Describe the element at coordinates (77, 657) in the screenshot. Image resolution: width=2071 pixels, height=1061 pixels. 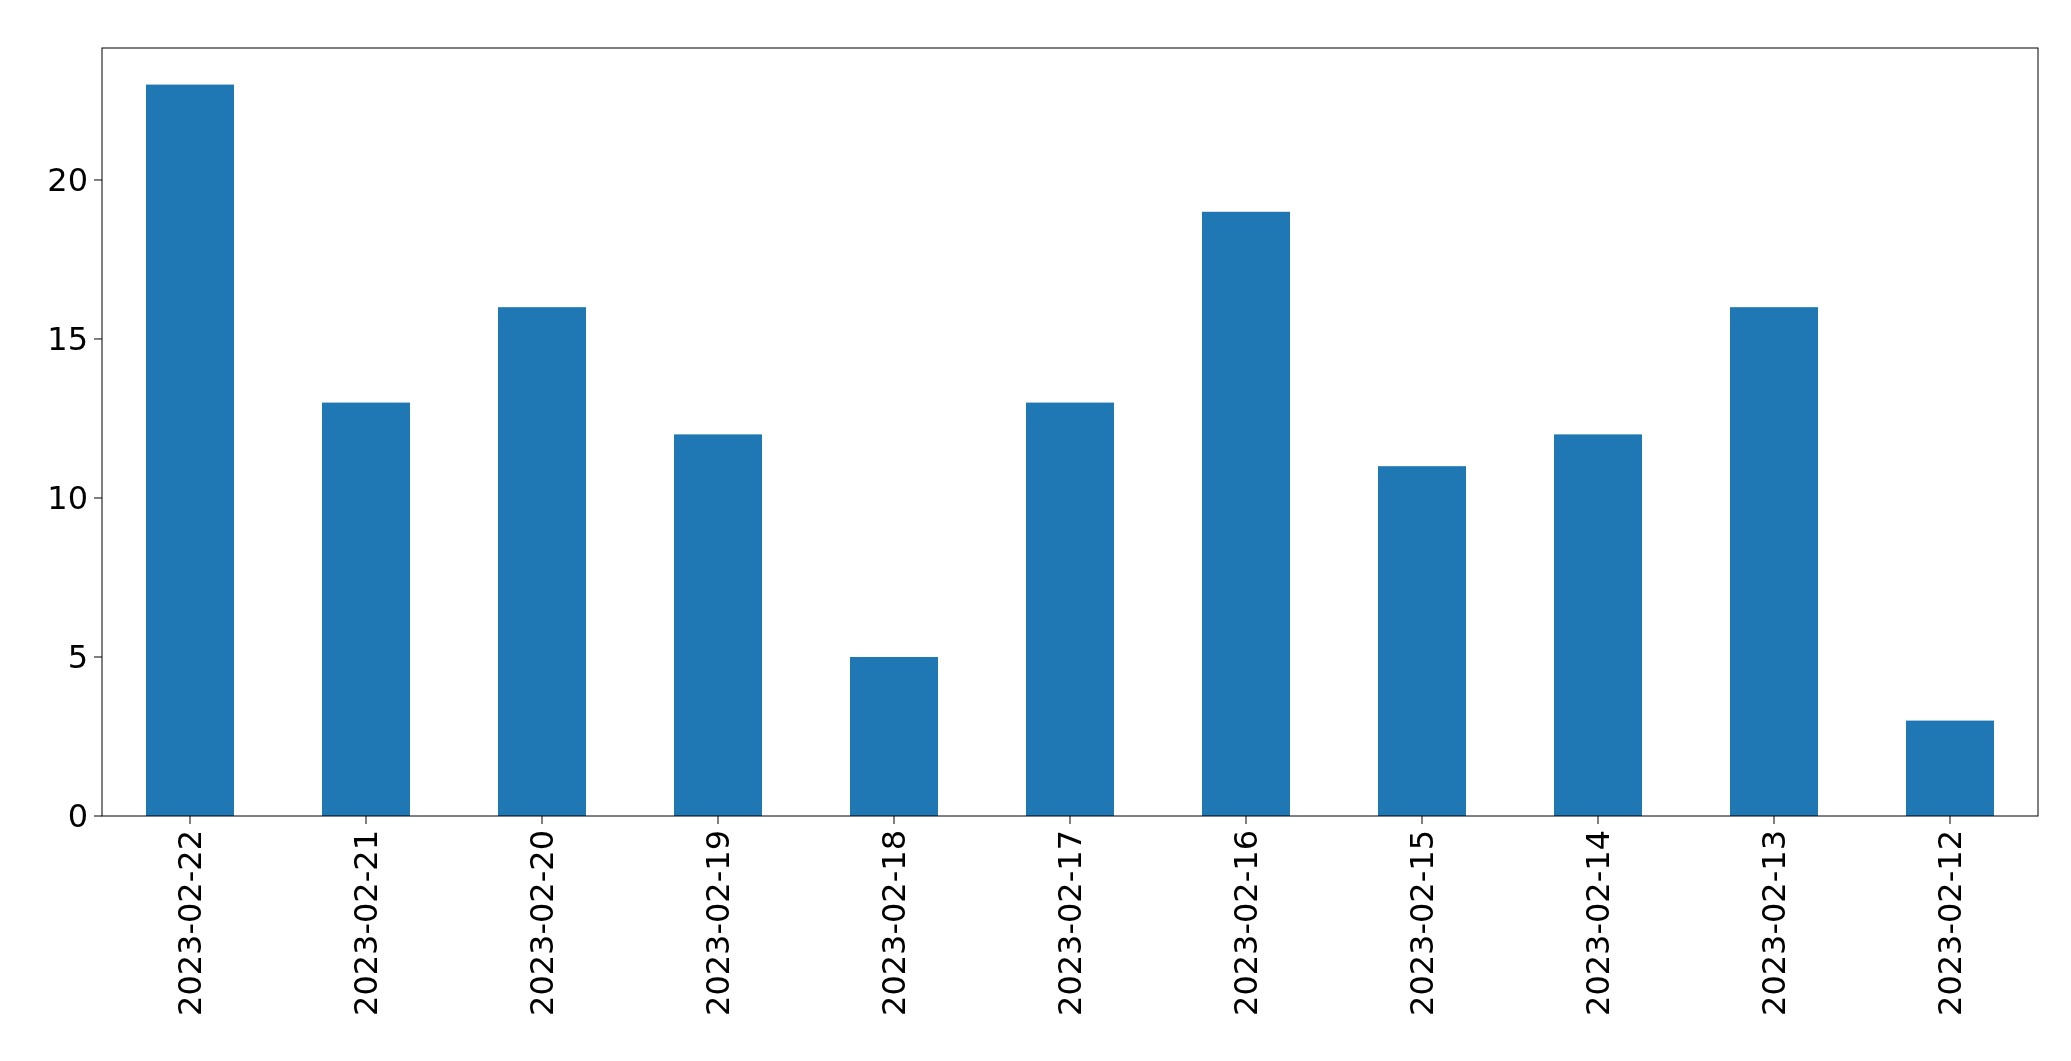
I see `y-tick-label: 5` at that location.